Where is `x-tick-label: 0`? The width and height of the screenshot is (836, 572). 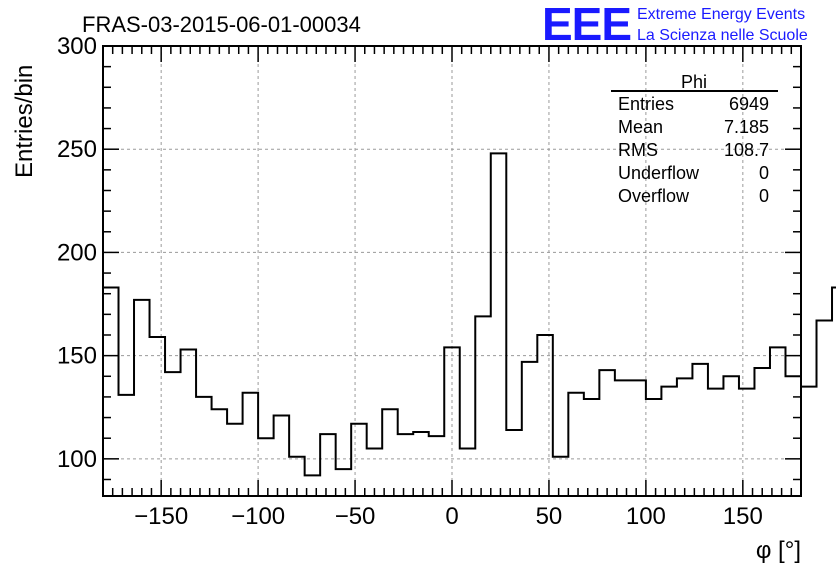 x-tick-label: 0 is located at coordinates (451, 516).